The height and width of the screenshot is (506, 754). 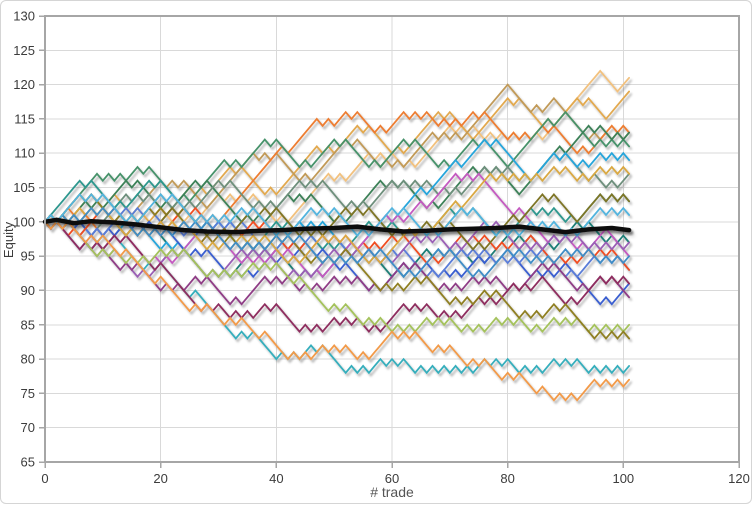 What do you see at coordinates (507, 478) in the screenshot?
I see `x-tick-label-80: 80` at bounding box center [507, 478].